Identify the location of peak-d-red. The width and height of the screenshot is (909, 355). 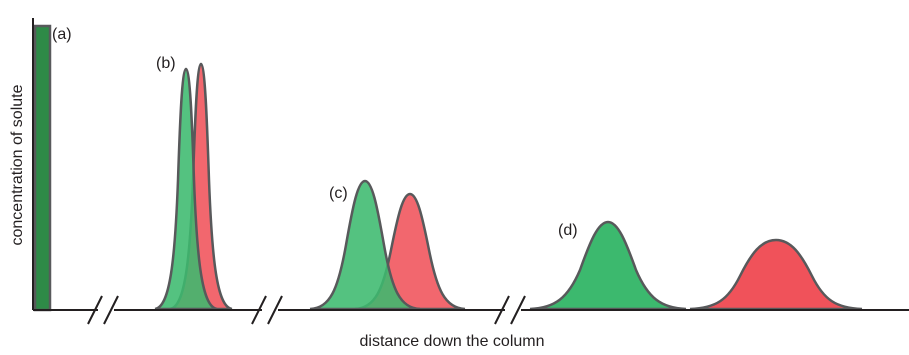
(776, 274).